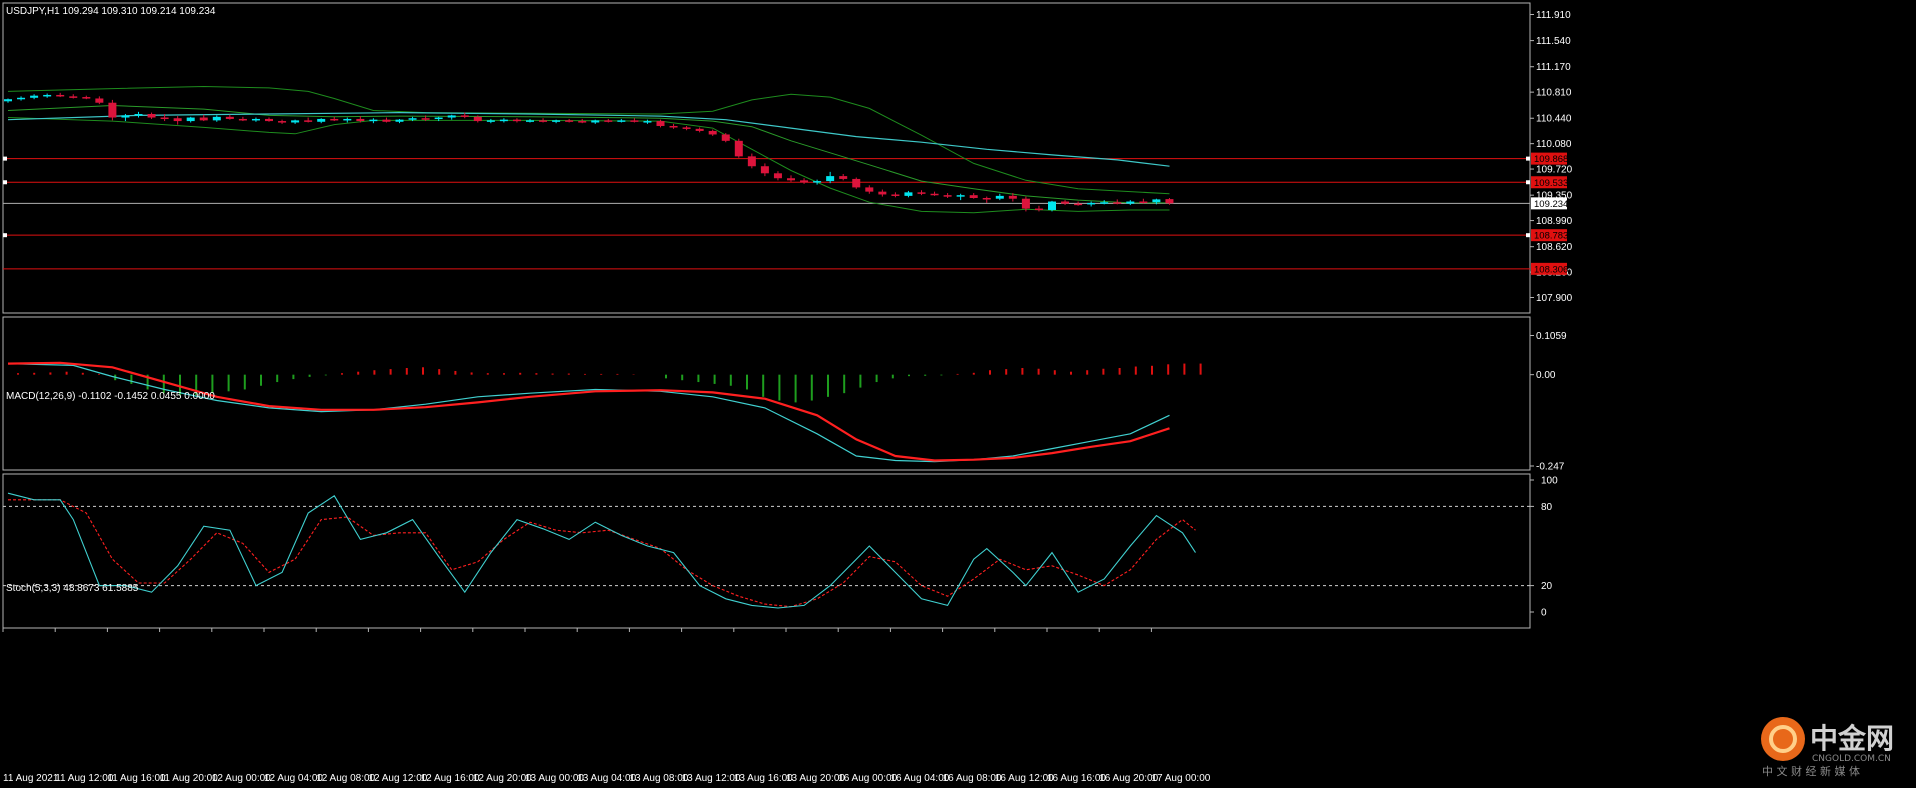  I want to click on macd-tick-label: -0.247, so click(1550, 467).